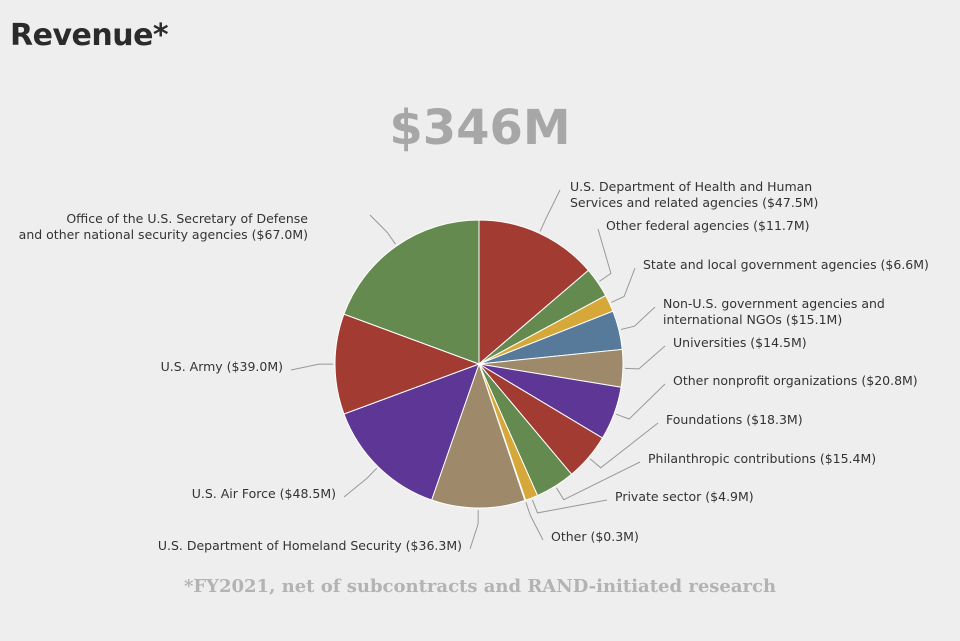 Image resolution: width=960 pixels, height=641 pixels. I want to click on page-title: Revenue*, so click(89, 35).